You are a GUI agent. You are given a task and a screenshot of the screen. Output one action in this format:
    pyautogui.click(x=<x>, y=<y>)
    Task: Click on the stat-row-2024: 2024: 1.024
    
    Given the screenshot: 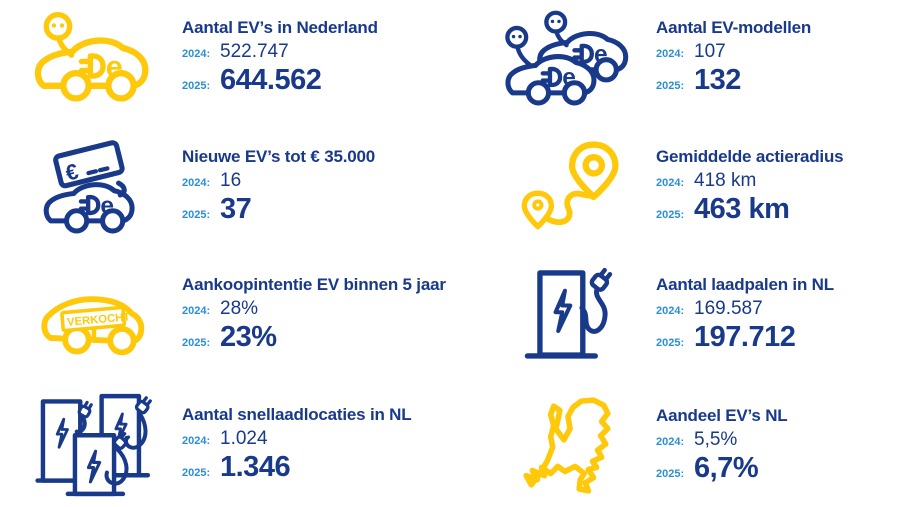 What is the action you would take?
    pyautogui.click(x=296, y=439)
    